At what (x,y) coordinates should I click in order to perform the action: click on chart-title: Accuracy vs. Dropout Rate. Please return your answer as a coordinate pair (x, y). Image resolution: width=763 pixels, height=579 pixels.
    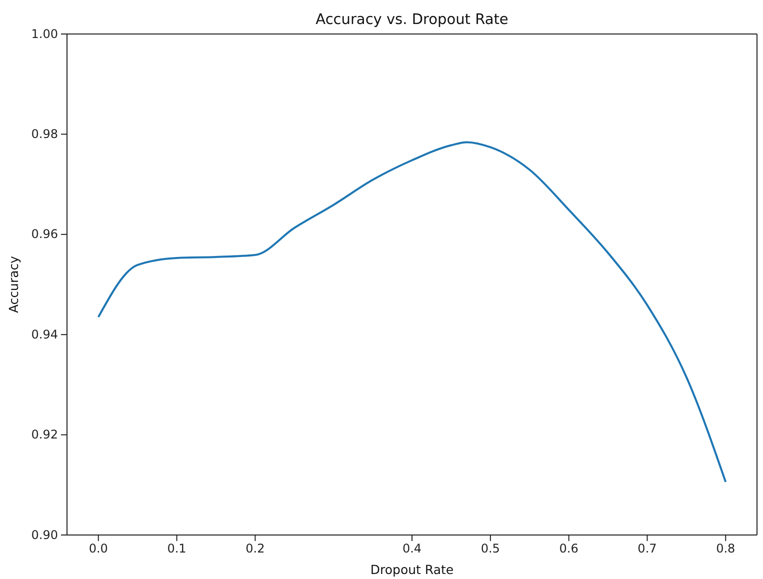
    Looking at the image, I should click on (412, 20).